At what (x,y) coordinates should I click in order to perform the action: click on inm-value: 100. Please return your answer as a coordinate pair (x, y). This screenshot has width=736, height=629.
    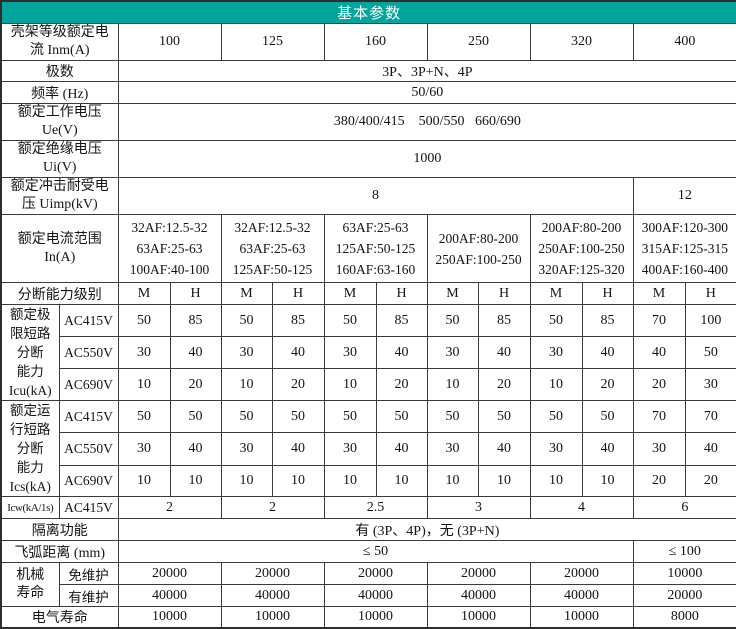
    Looking at the image, I should click on (169, 42).